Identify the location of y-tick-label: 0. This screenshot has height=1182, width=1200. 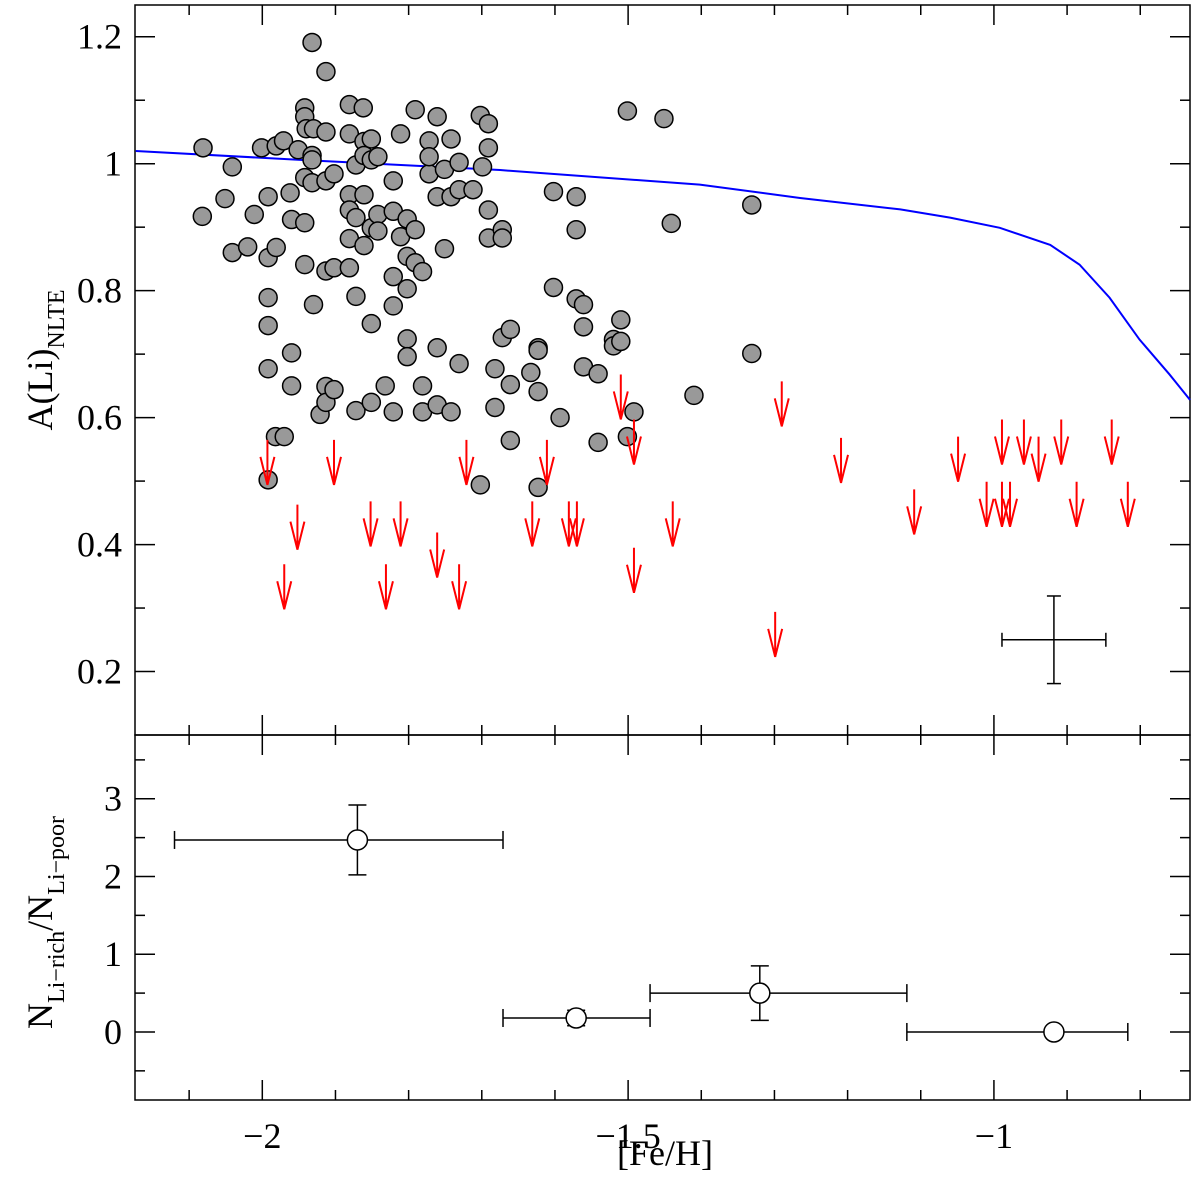
(113, 1032).